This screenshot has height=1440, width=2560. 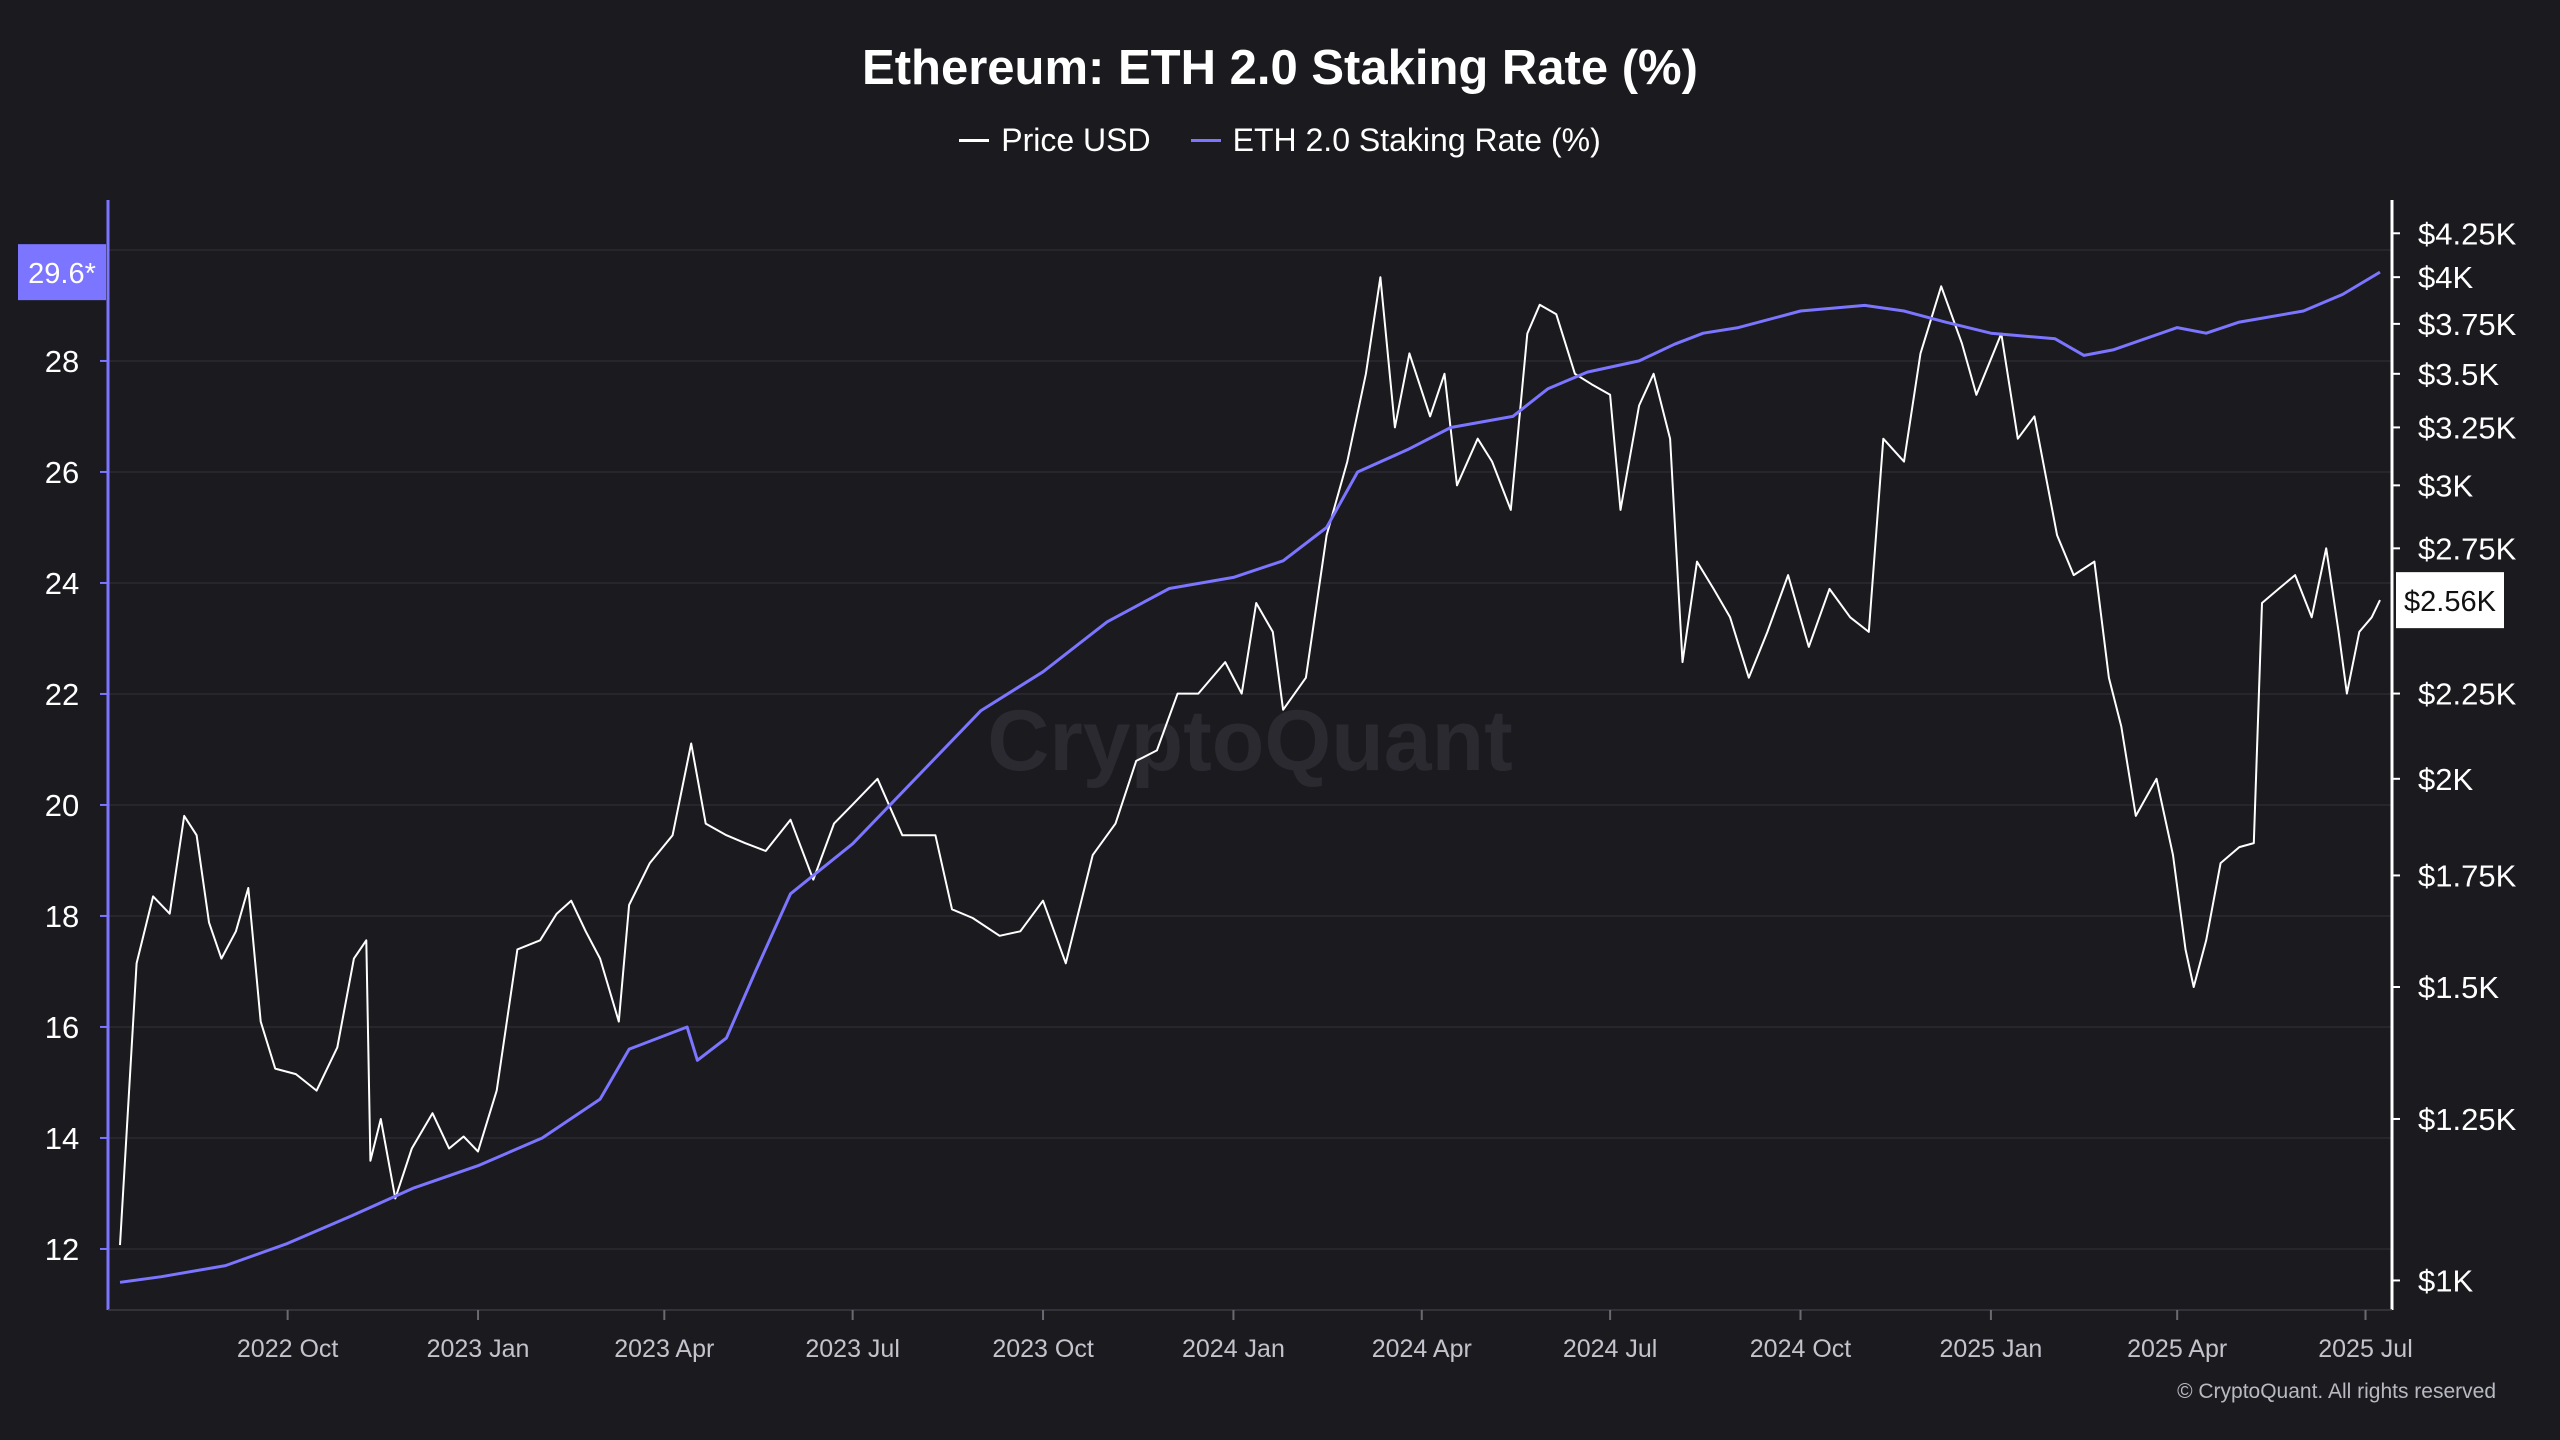 I want to click on right-tick-label: $1K, so click(x=2445, y=1280).